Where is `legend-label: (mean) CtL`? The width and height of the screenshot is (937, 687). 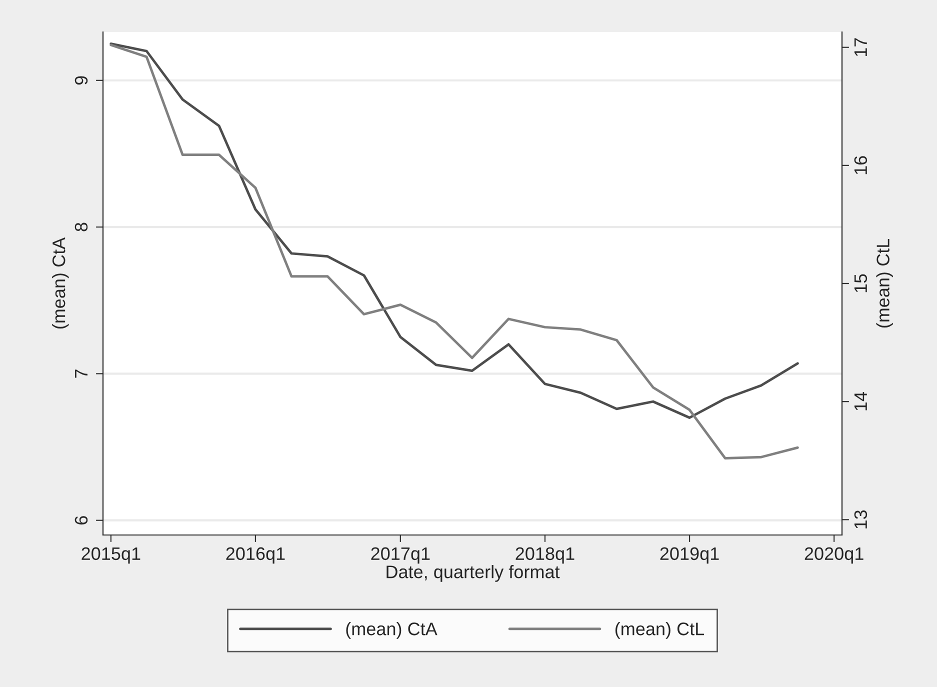 legend-label: (mean) CtL is located at coordinates (659, 630).